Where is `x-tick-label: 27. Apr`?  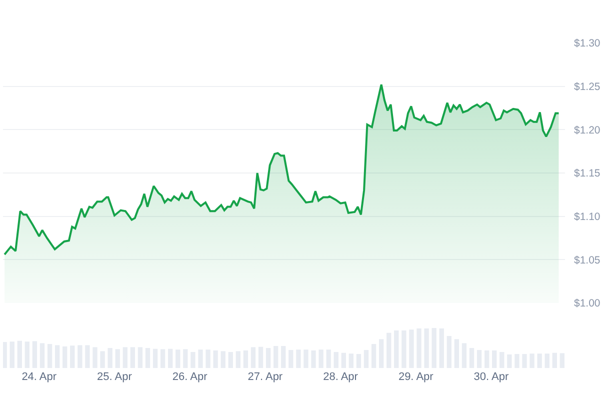
x-tick-label: 27. Apr is located at coordinates (265, 377).